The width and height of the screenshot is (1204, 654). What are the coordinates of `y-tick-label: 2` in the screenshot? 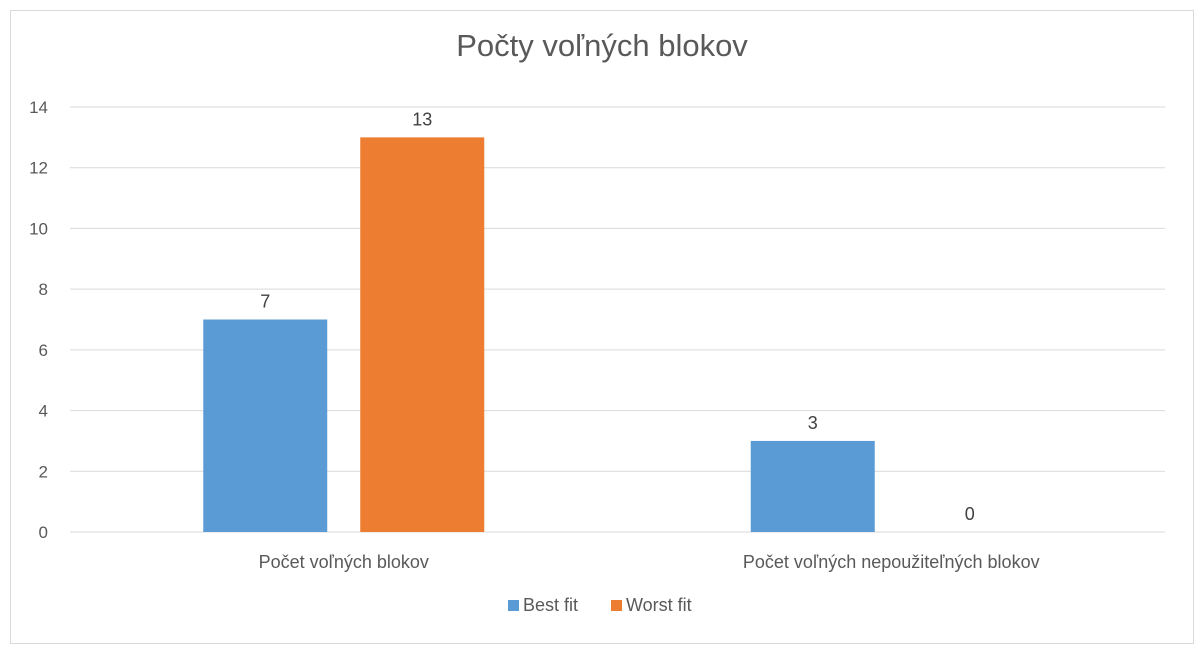 It's located at (43, 471).